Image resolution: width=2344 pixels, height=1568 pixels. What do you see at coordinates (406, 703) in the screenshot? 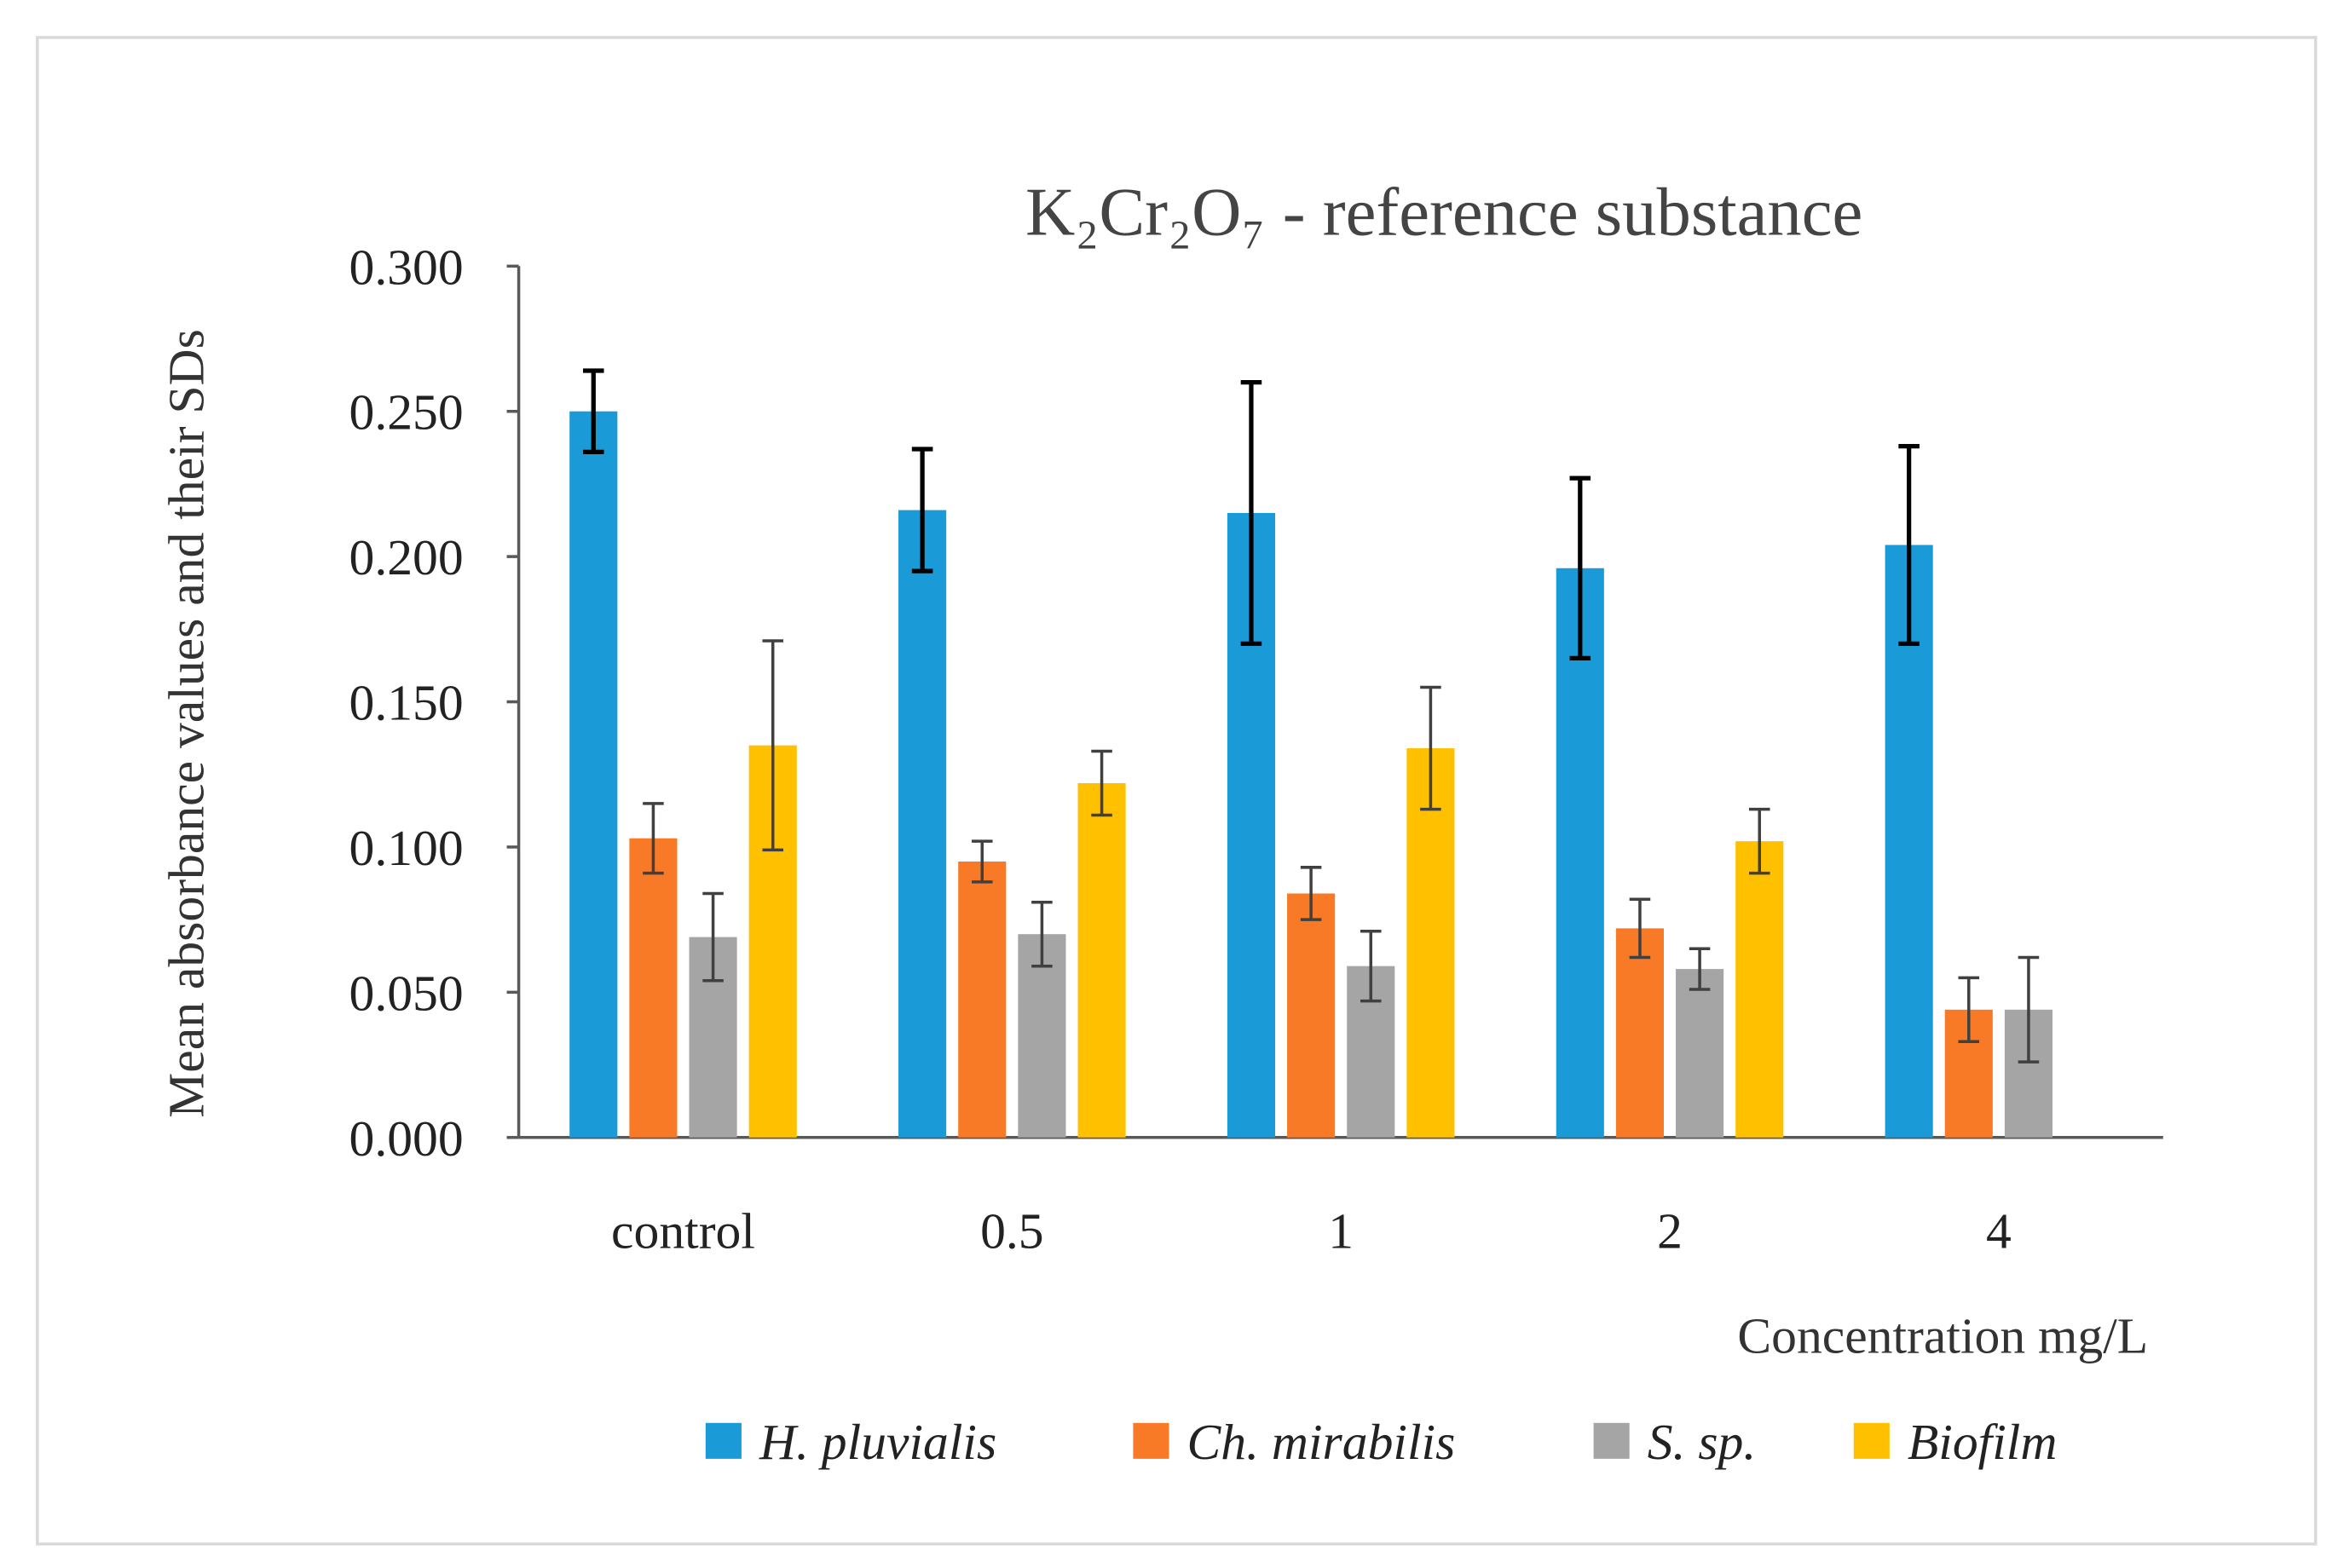
I see `y-tick-label: 0.150` at bounding box center [406, 703].